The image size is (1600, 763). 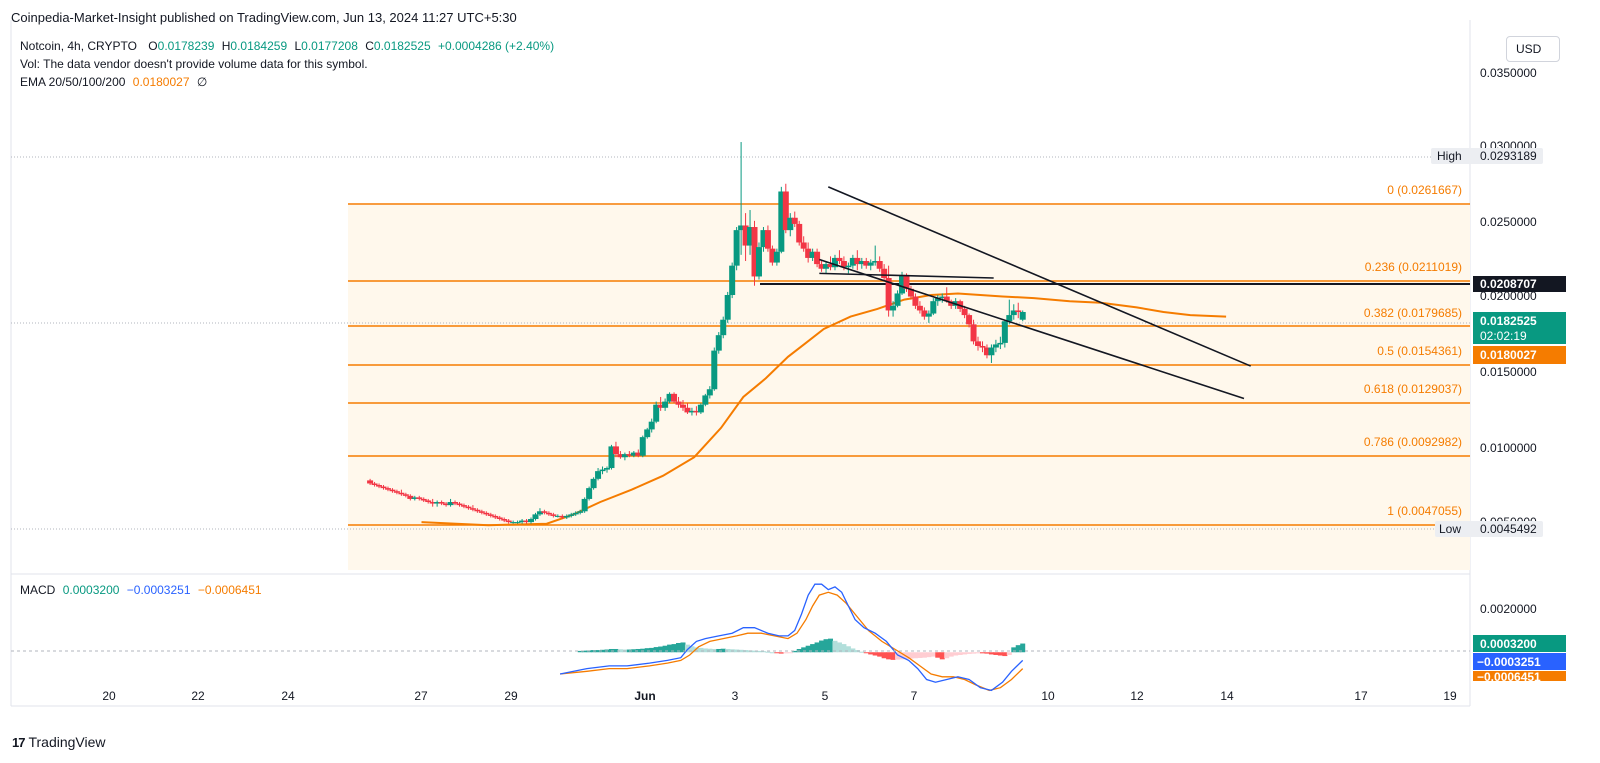 What do you see at coordinates (909, 446) in the screenshot?
I see `fib-0786-line: 0.786 (0.0092982)` at bounding box center [909, 446].